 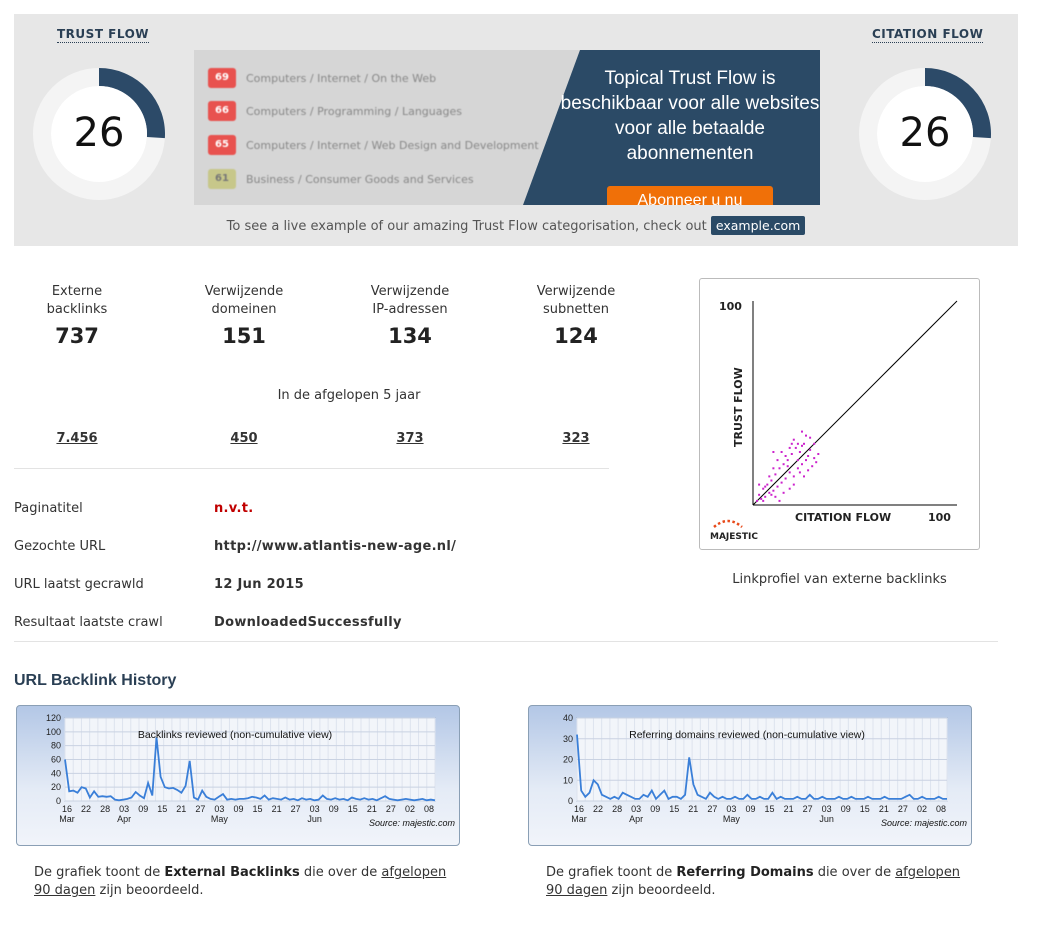 I want to click on month-label: Jun, so click(x=826, y=819).